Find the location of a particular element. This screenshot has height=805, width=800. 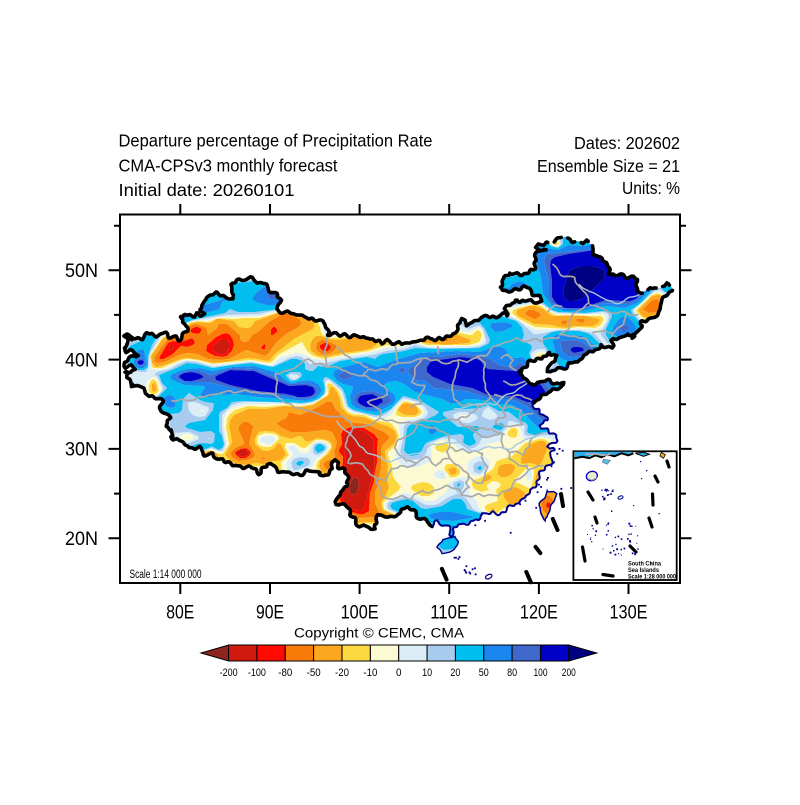

svg-text: -50 is located at coordinates (314, 673).